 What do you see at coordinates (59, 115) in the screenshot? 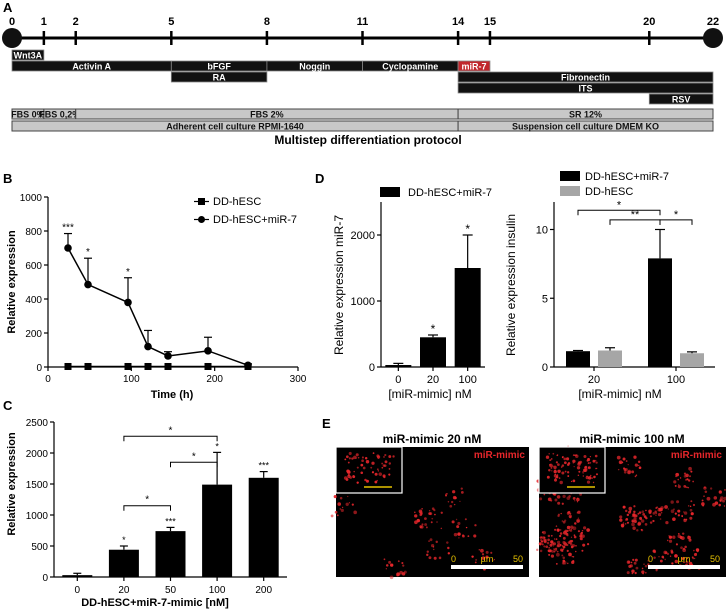
I see `media-bar-label: FBS 0,2%` at bounding box center [59, 115].